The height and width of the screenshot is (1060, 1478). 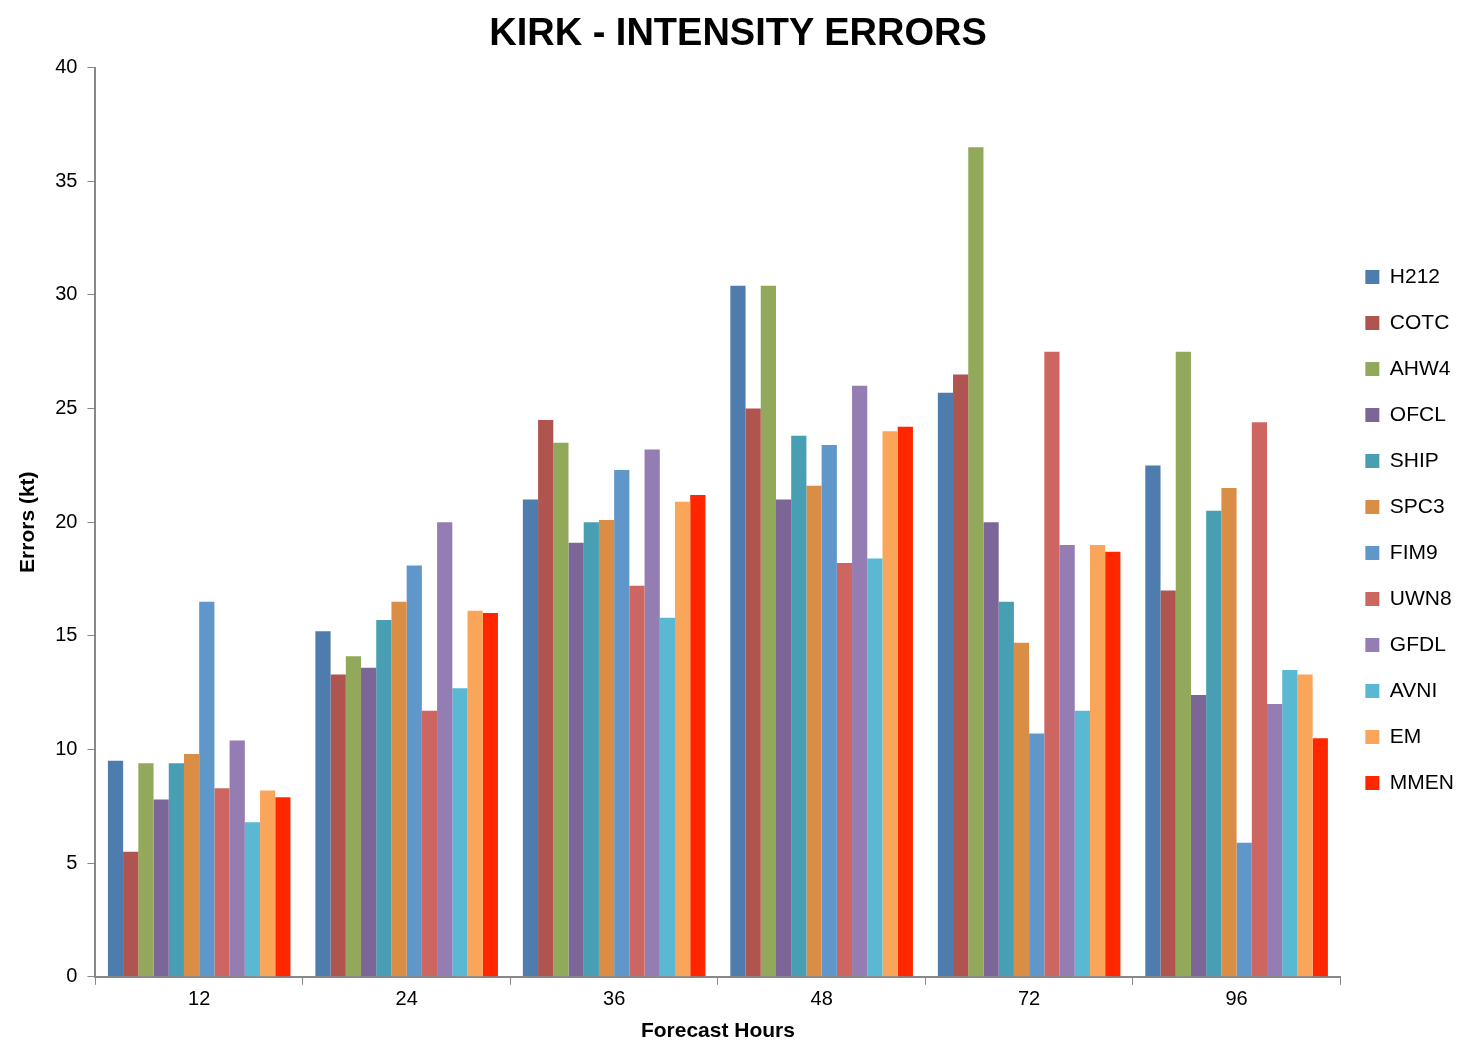 What do you see at coordinates (199, 998) in the screenshot?
I see `x-tick-label: 12` at bounding box center [199, 998].